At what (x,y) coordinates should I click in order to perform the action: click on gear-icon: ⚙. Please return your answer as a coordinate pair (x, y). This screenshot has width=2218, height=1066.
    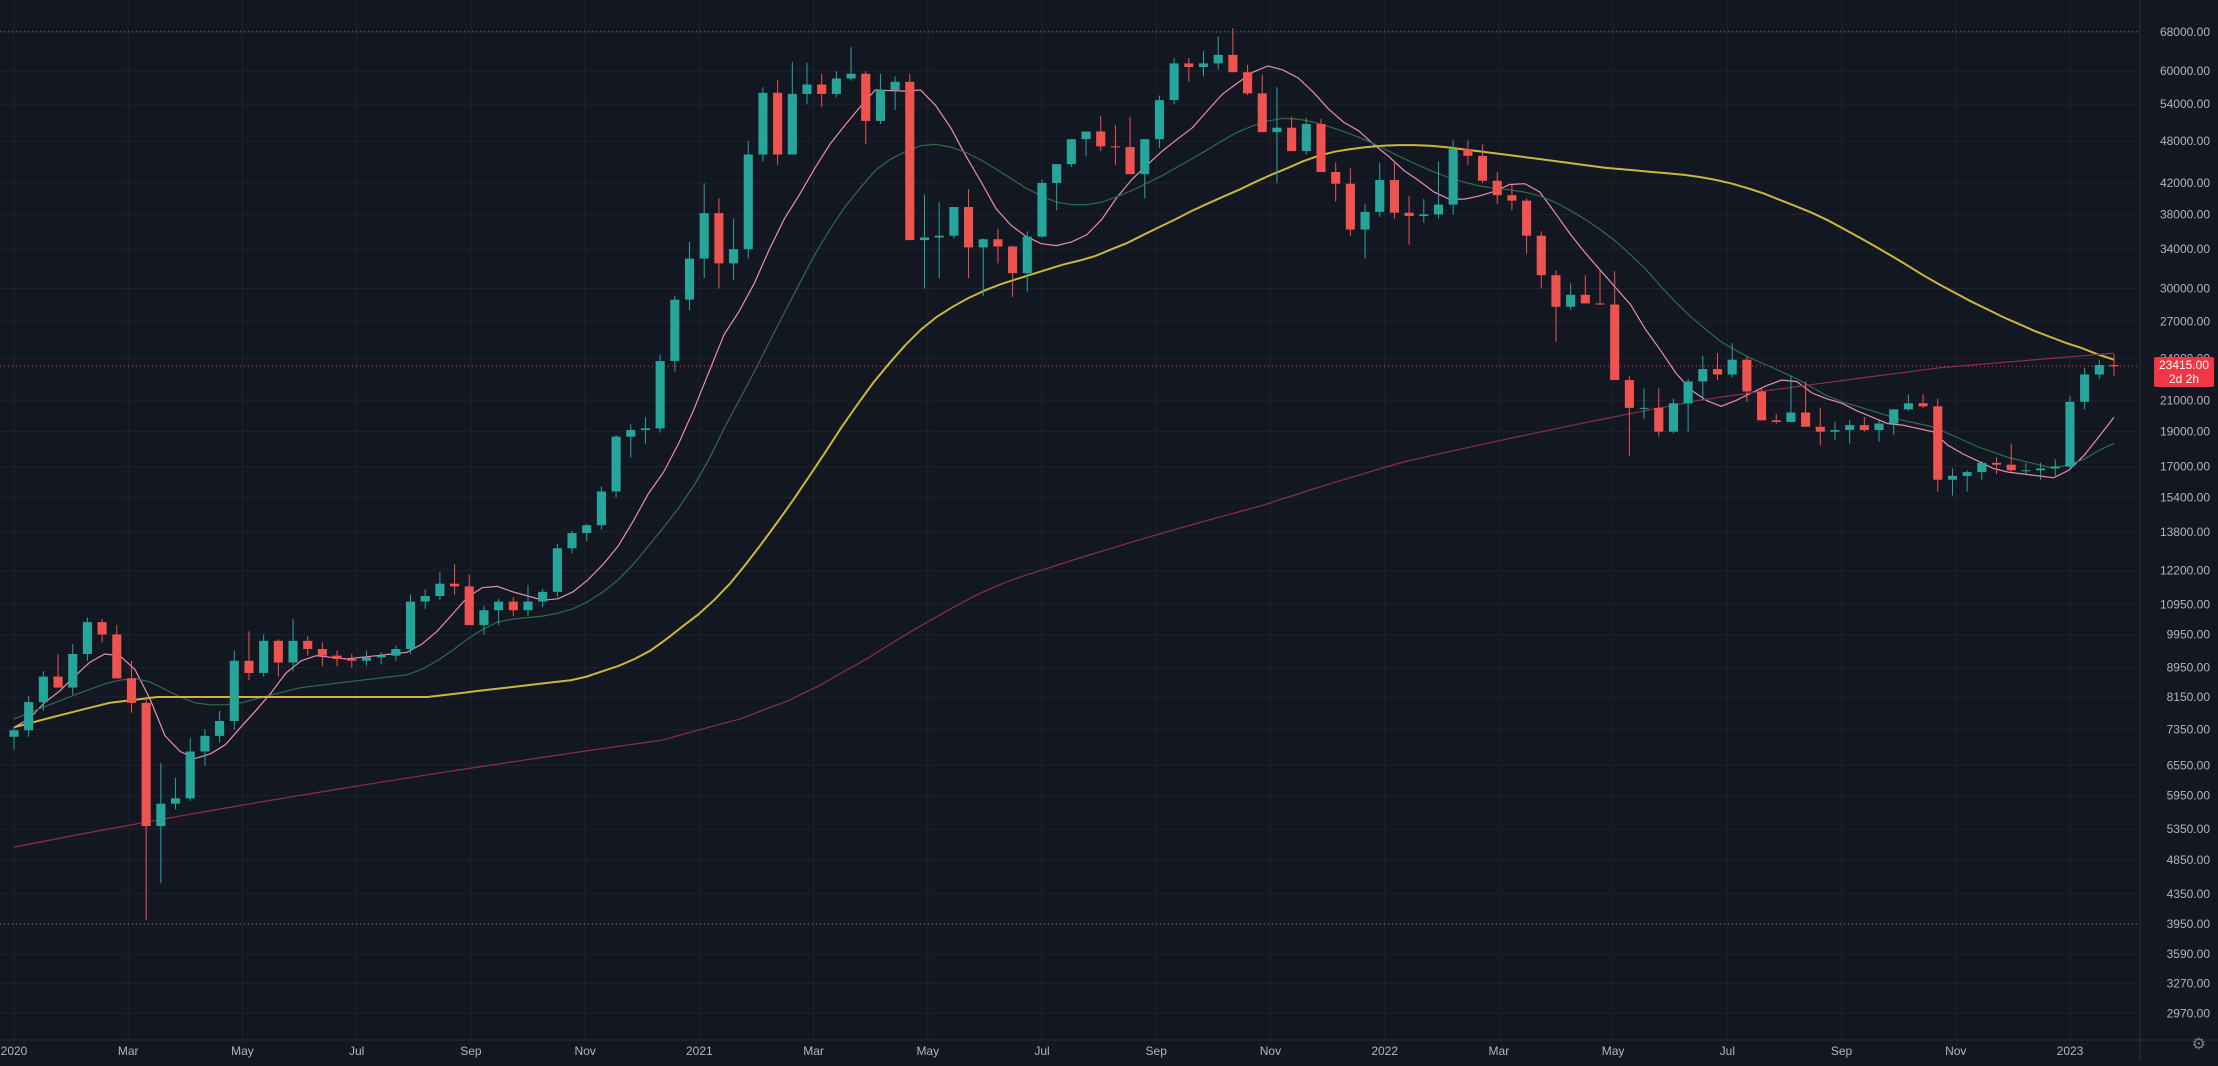
    Looking at the image, I should click on (2198, 1044).